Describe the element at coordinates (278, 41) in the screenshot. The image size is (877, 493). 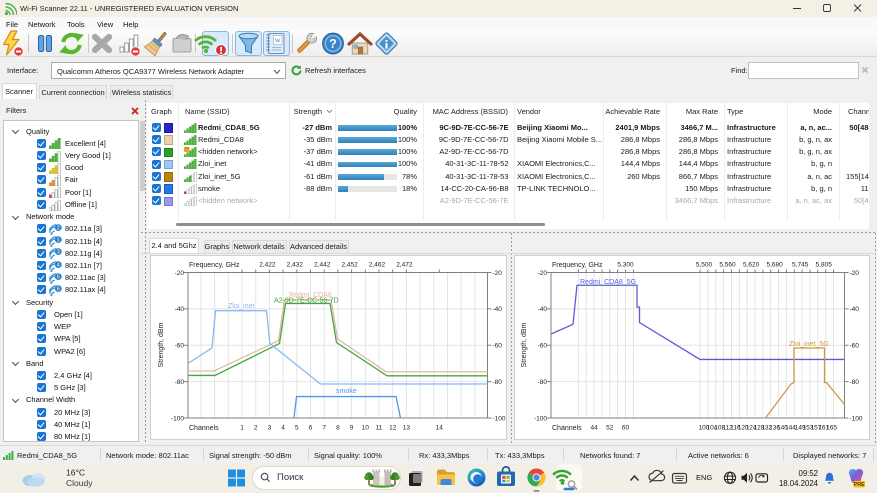
I see `svg-text: W` at that location.